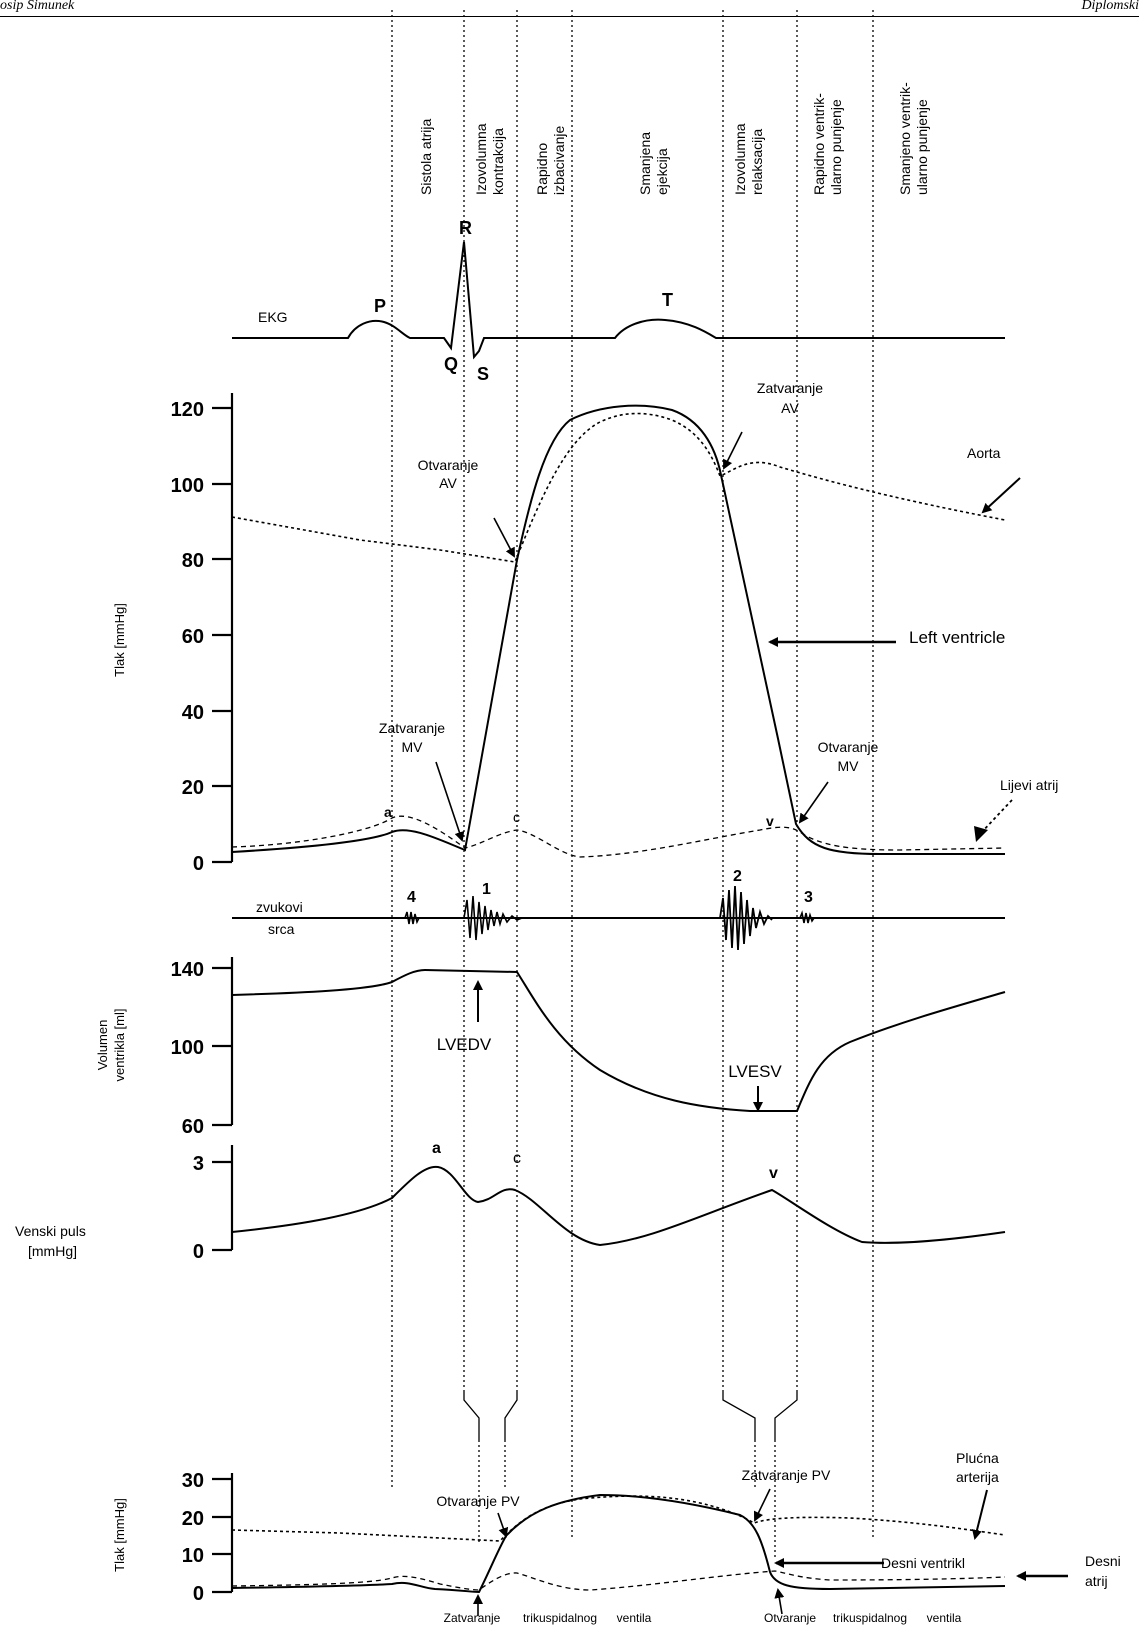 The image size is (1139, 1626). What do you see at coordinates (984, 453) in the screenshot?
I see `aorta-label: Aorta` at bounding box center [984, 453].